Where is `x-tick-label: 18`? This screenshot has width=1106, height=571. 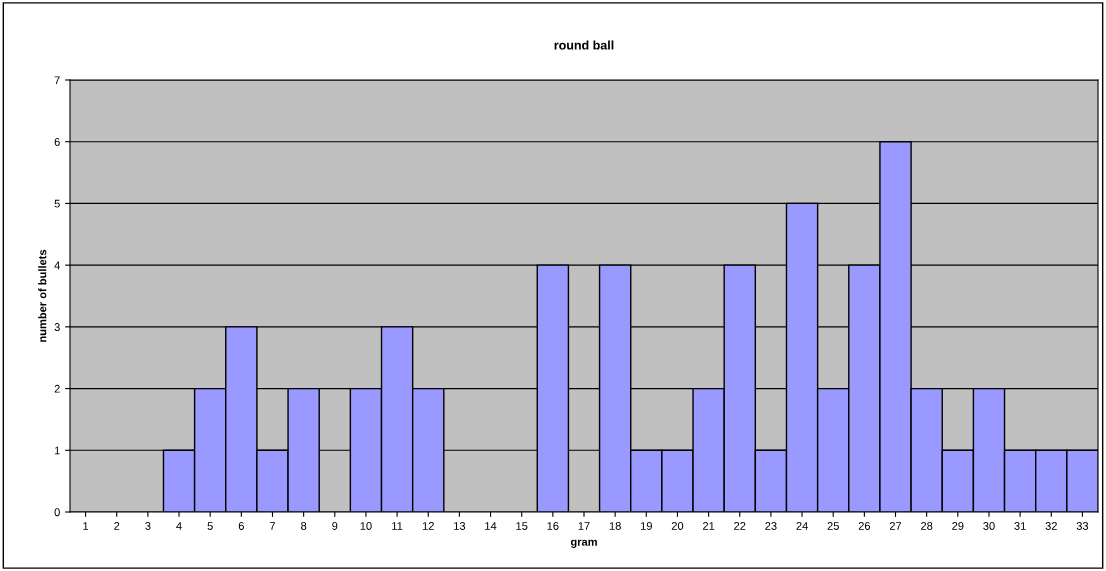 x-tick-label: 18 is located at coordinates (615, 526).